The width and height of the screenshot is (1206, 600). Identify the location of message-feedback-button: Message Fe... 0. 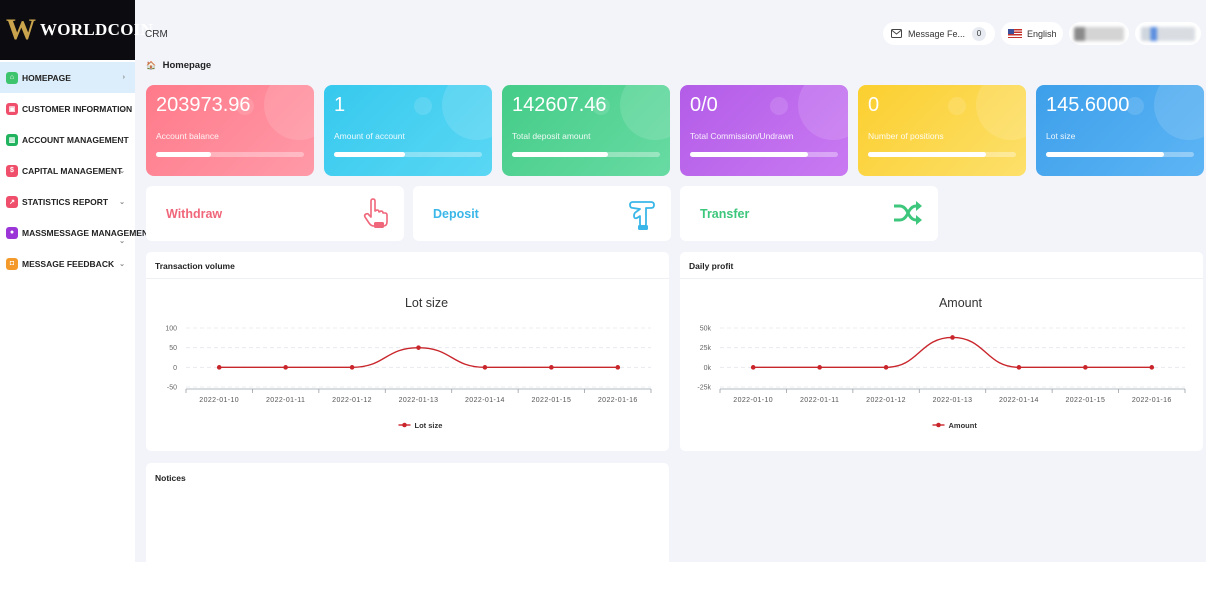
(939, 33).